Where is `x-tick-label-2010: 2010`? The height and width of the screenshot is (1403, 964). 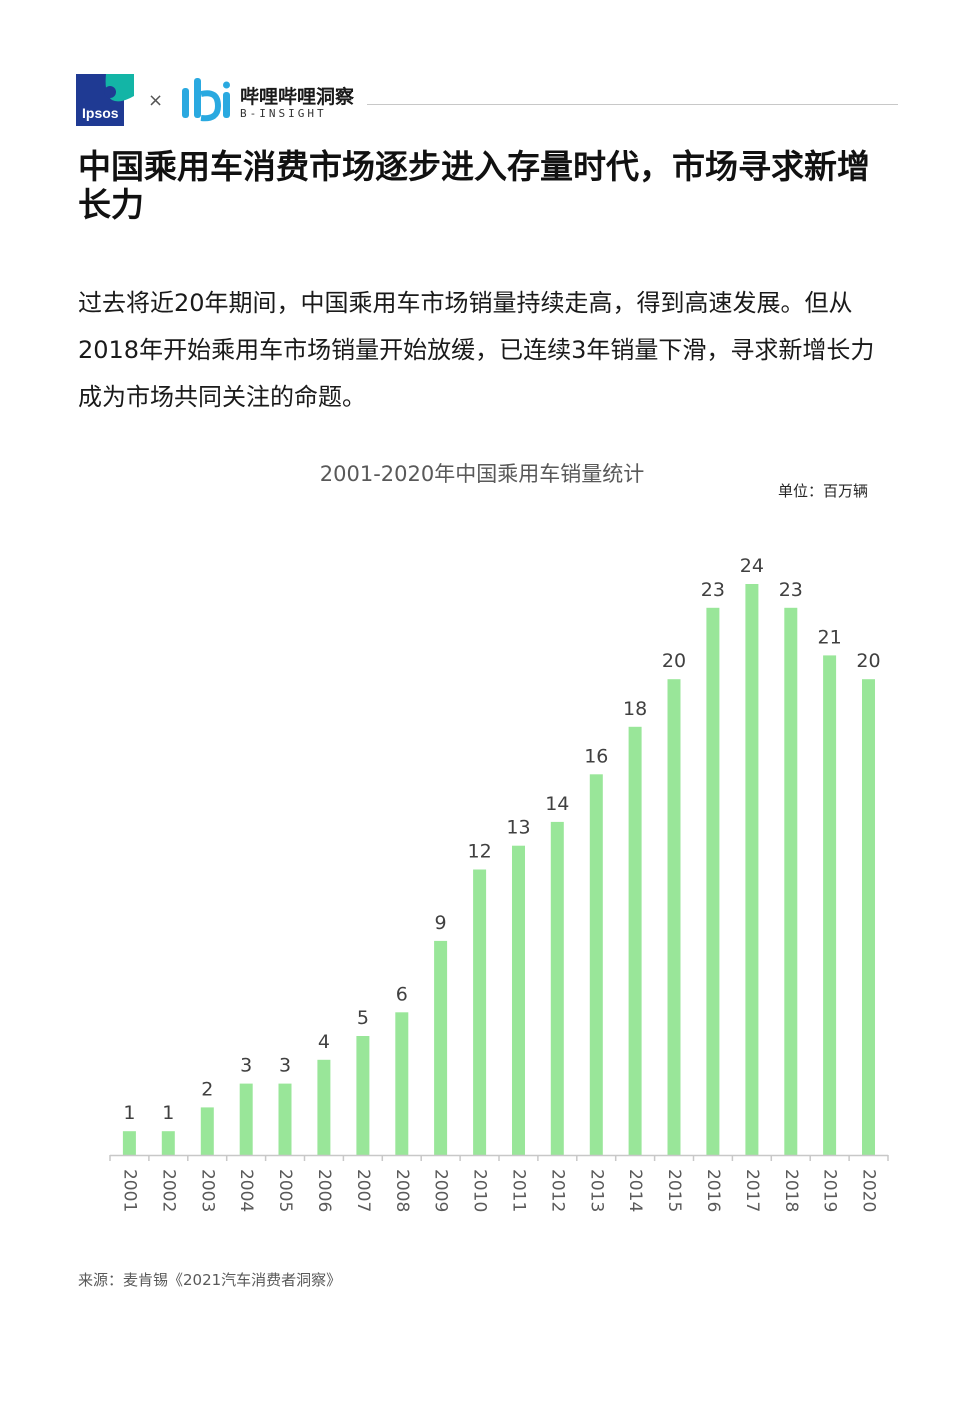
x-tick-label-2010: 2010 is located at coordinates (480, 1190).